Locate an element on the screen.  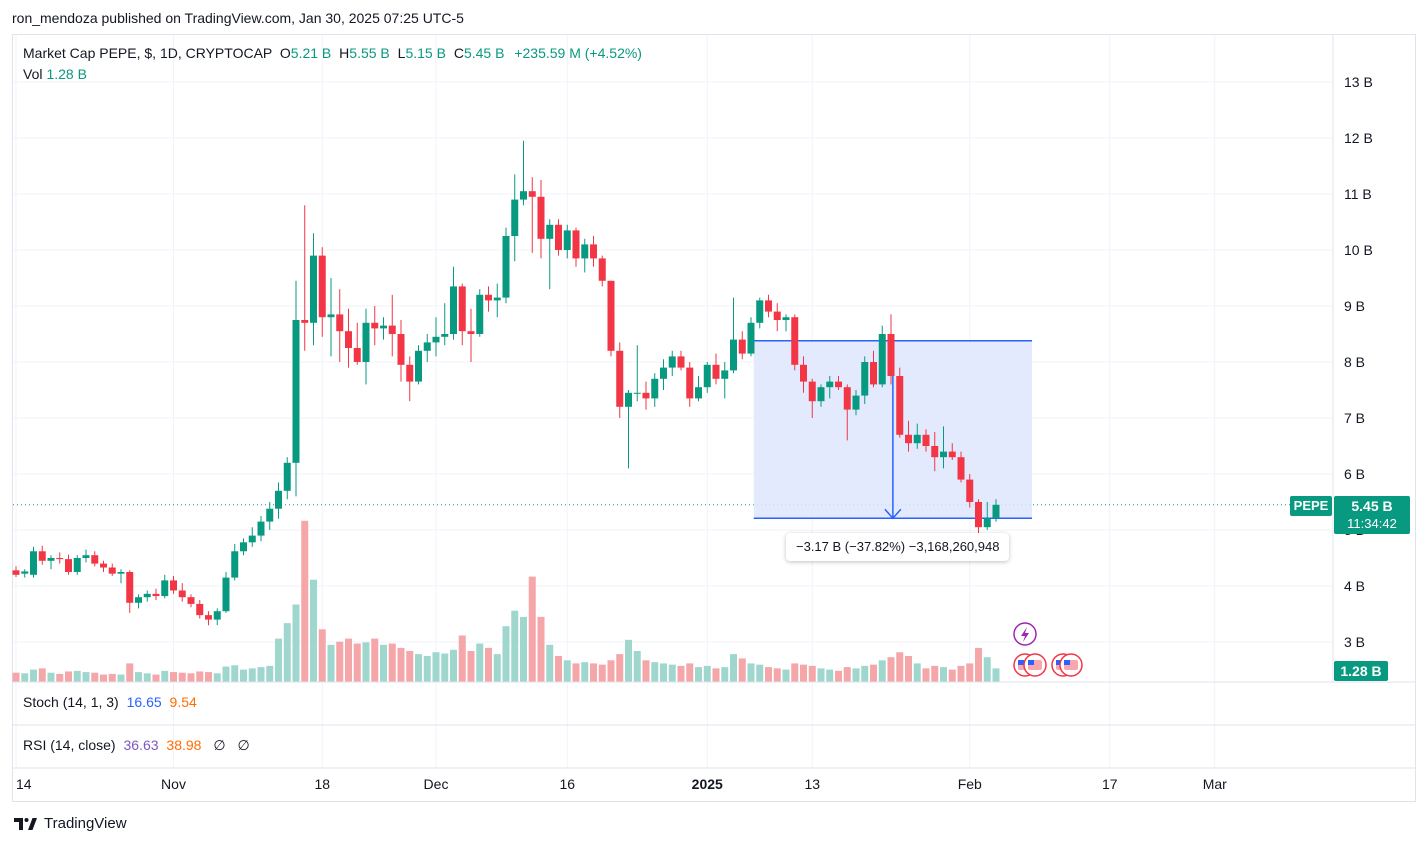
x-tick-label: Feb is located at coordinates (970, 784).